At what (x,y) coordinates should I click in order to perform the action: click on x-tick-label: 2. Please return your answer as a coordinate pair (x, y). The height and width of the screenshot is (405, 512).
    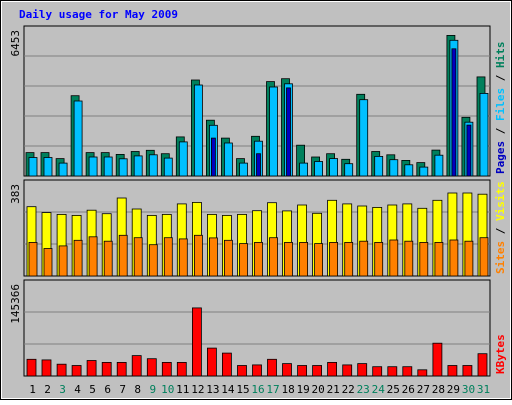
    Looking at the image, I should click on (47, 389).